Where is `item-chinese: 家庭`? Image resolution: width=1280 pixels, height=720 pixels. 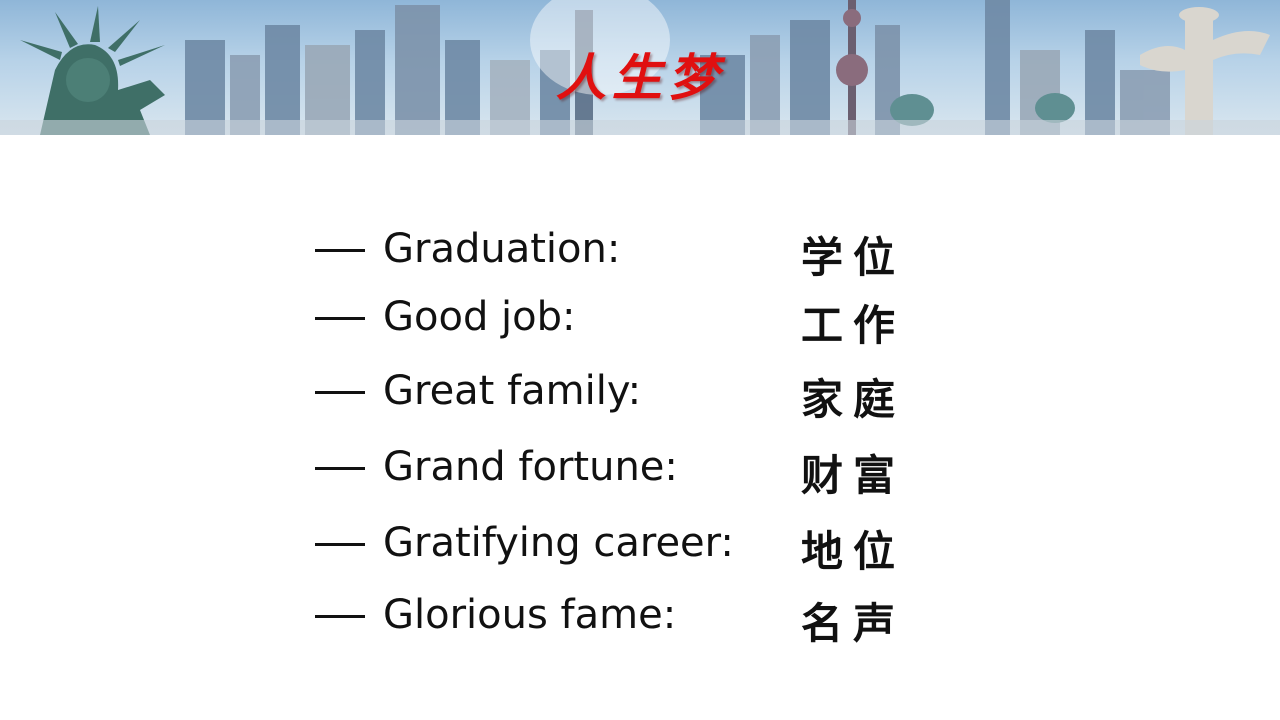
item-chinese: 家庭 is located at coordinates (853, 399).